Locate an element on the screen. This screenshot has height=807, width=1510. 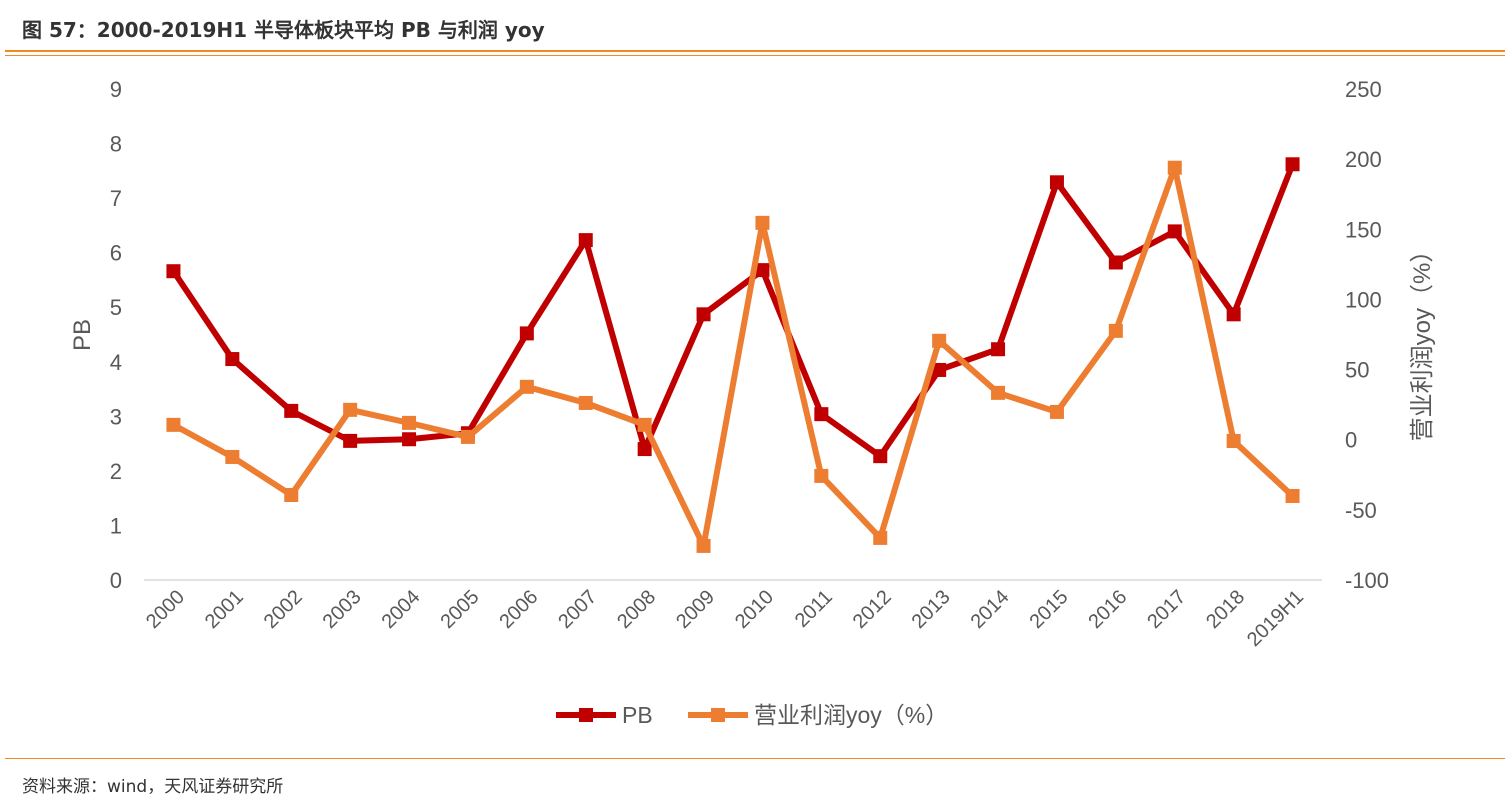
y-tick-label: 0 is located at coordinates (116, 580).